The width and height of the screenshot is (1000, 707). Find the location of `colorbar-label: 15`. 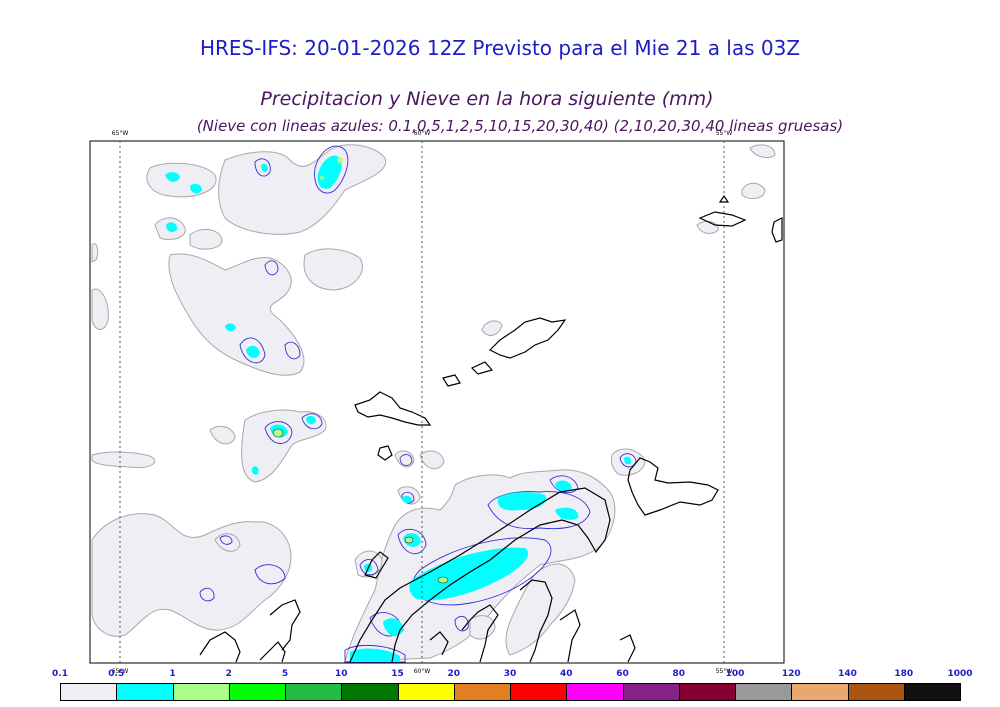

colorbar-label: 15 is located at coordinates (397, 674).